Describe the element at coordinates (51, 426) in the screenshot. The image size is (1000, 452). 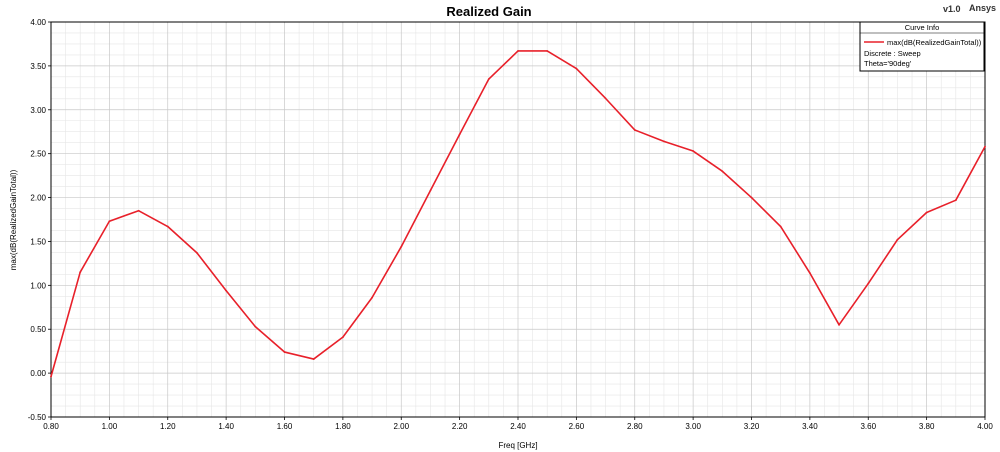
I see `x-tick-label: 0.80` at that location.